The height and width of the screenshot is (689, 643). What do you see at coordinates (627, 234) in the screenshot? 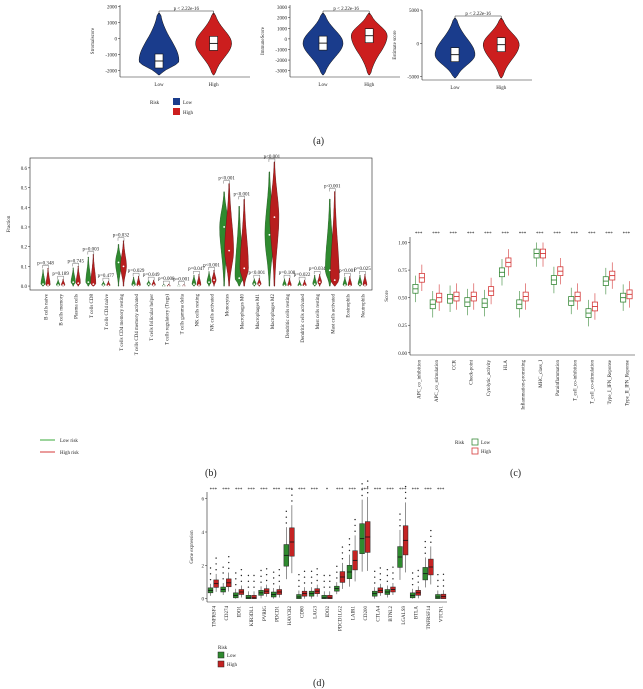
I see `c-sig-12: ***` at bounding box center [627, 234].